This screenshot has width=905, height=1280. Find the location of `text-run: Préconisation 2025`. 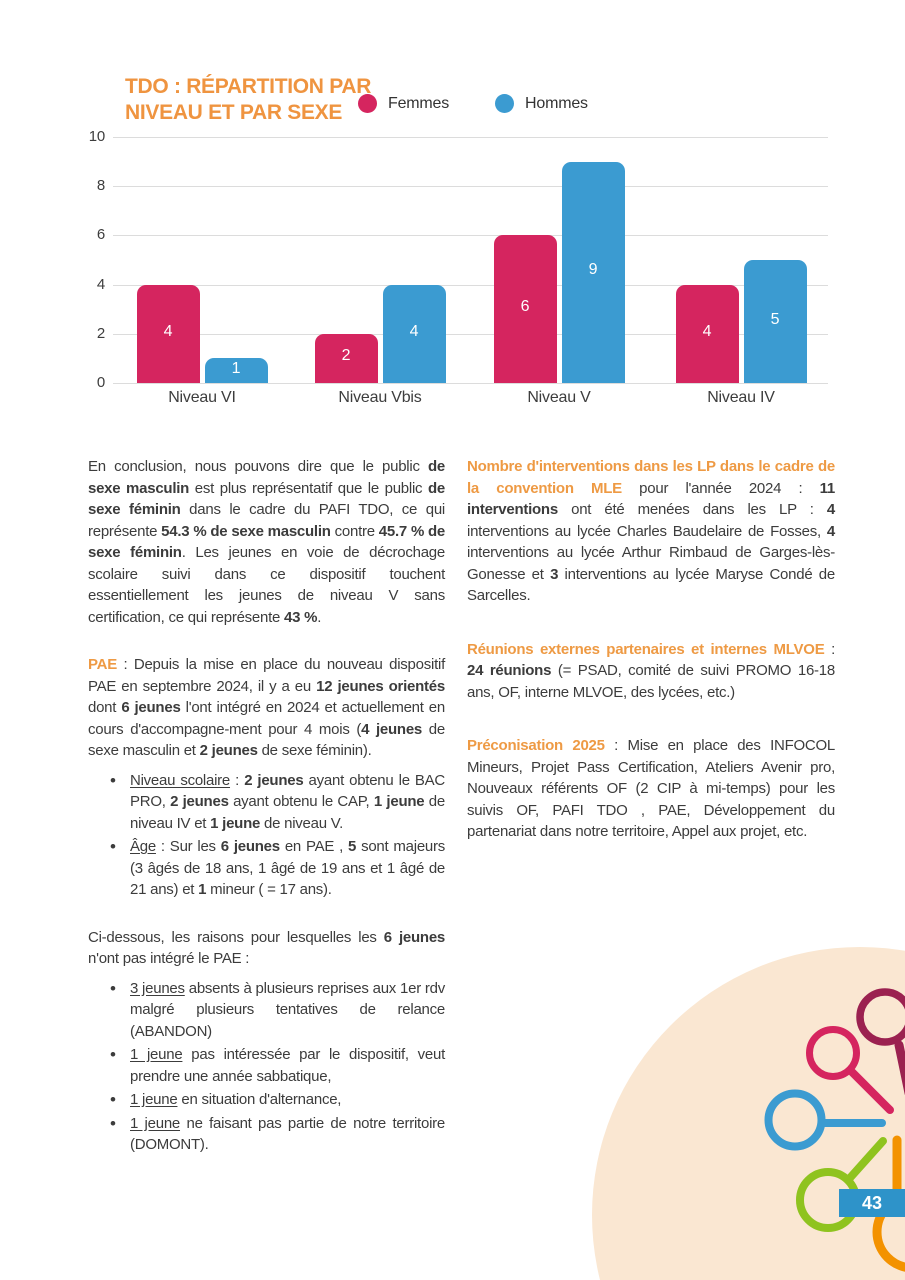

text-run: Préconisation 2025 is located at coordinates (536, 745).